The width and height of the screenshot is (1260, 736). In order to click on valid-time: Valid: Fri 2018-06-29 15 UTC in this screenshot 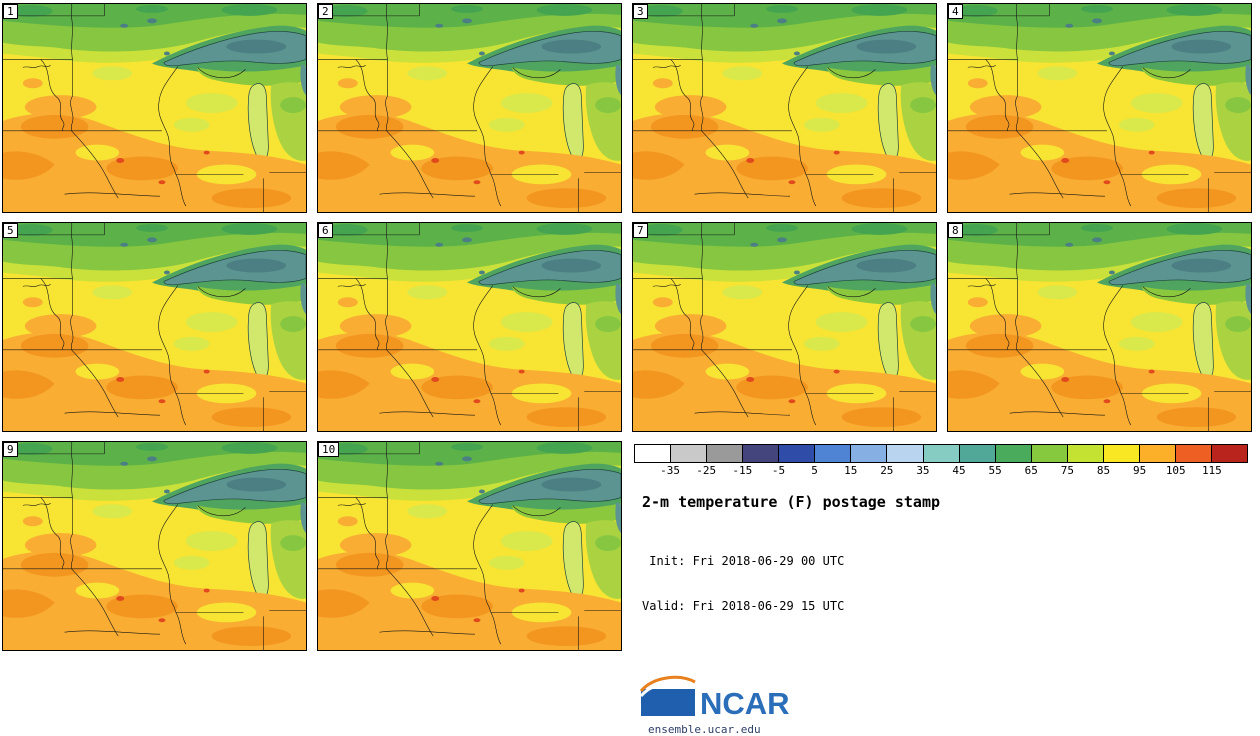, I will do `click(743, 606)`.